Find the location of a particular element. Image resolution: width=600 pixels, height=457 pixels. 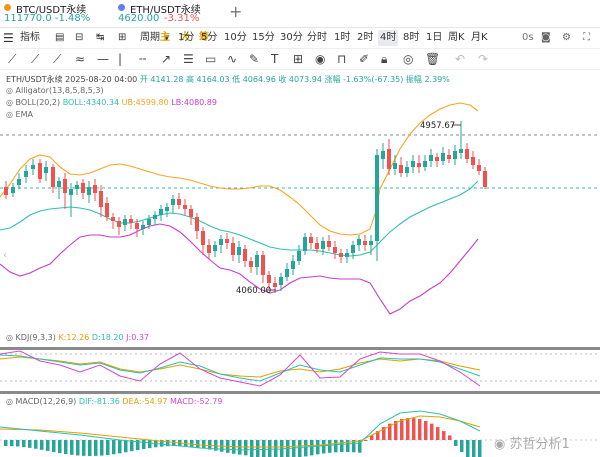

interval-5m: 5分 is located at coordinates (209, 37).